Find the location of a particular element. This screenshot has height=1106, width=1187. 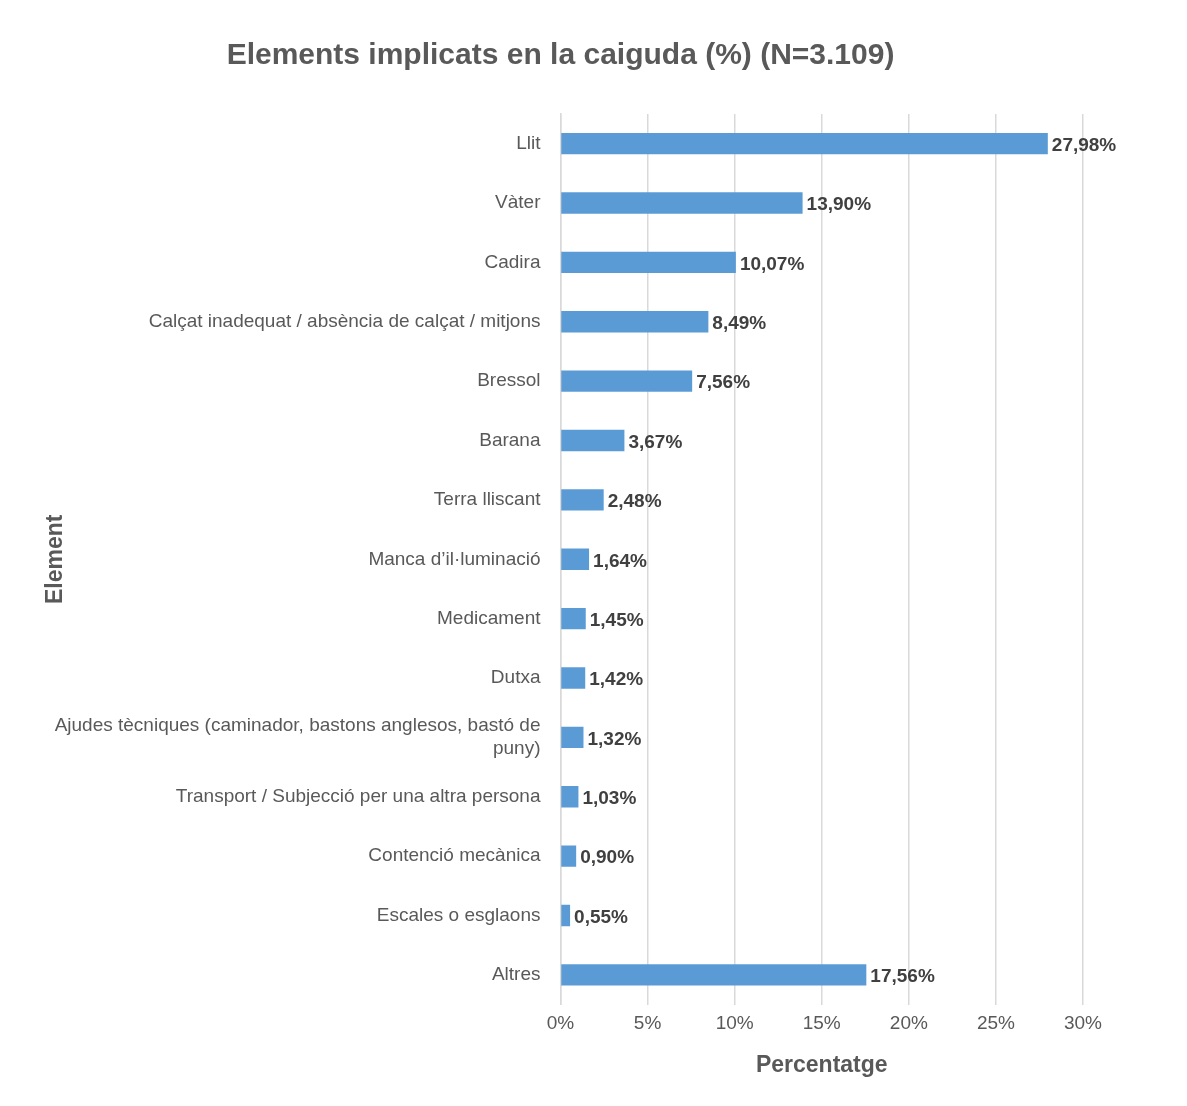

x-axis-title: Percentatge is located at coordinates (821, 1063).